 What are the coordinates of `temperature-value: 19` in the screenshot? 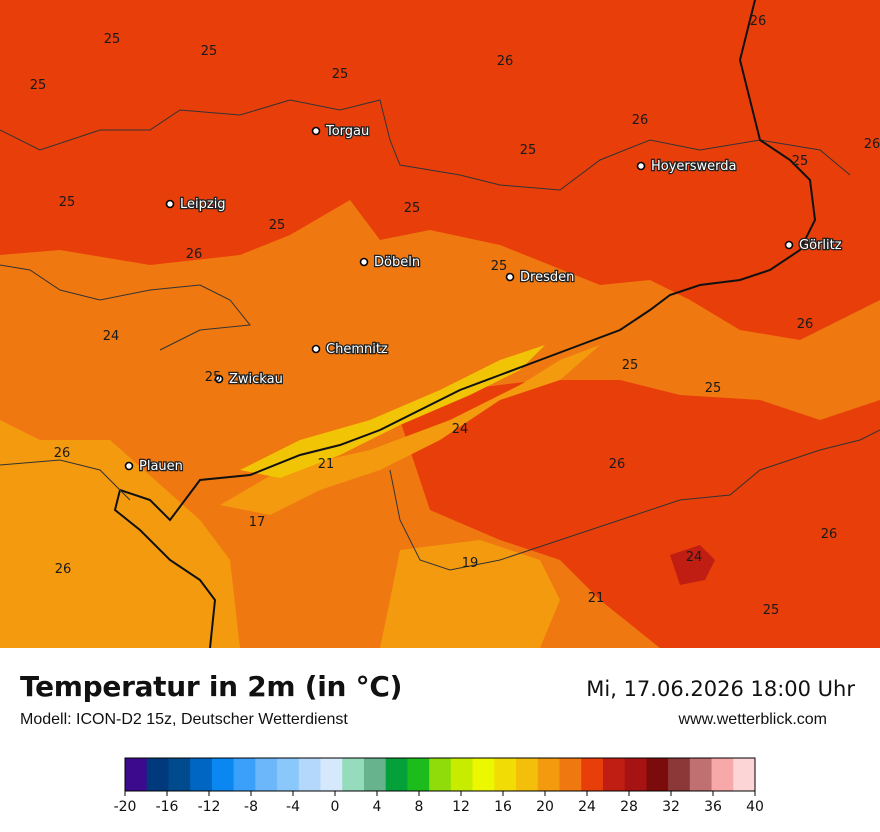 It's located at (470, 563).